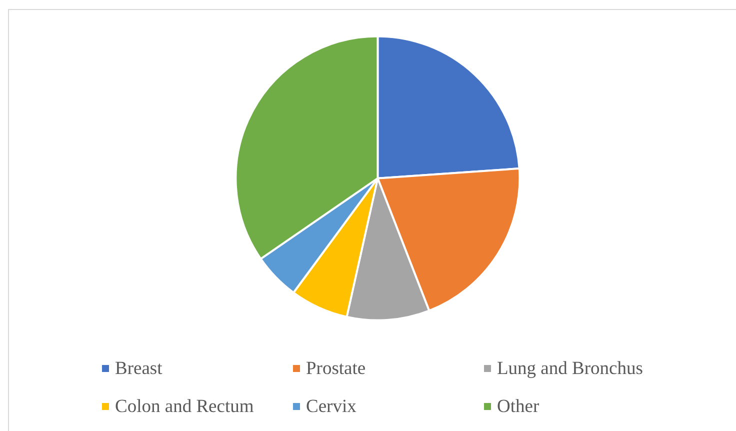  I want to click on legend-label: Lung and Bronchus, so click(570, 369).